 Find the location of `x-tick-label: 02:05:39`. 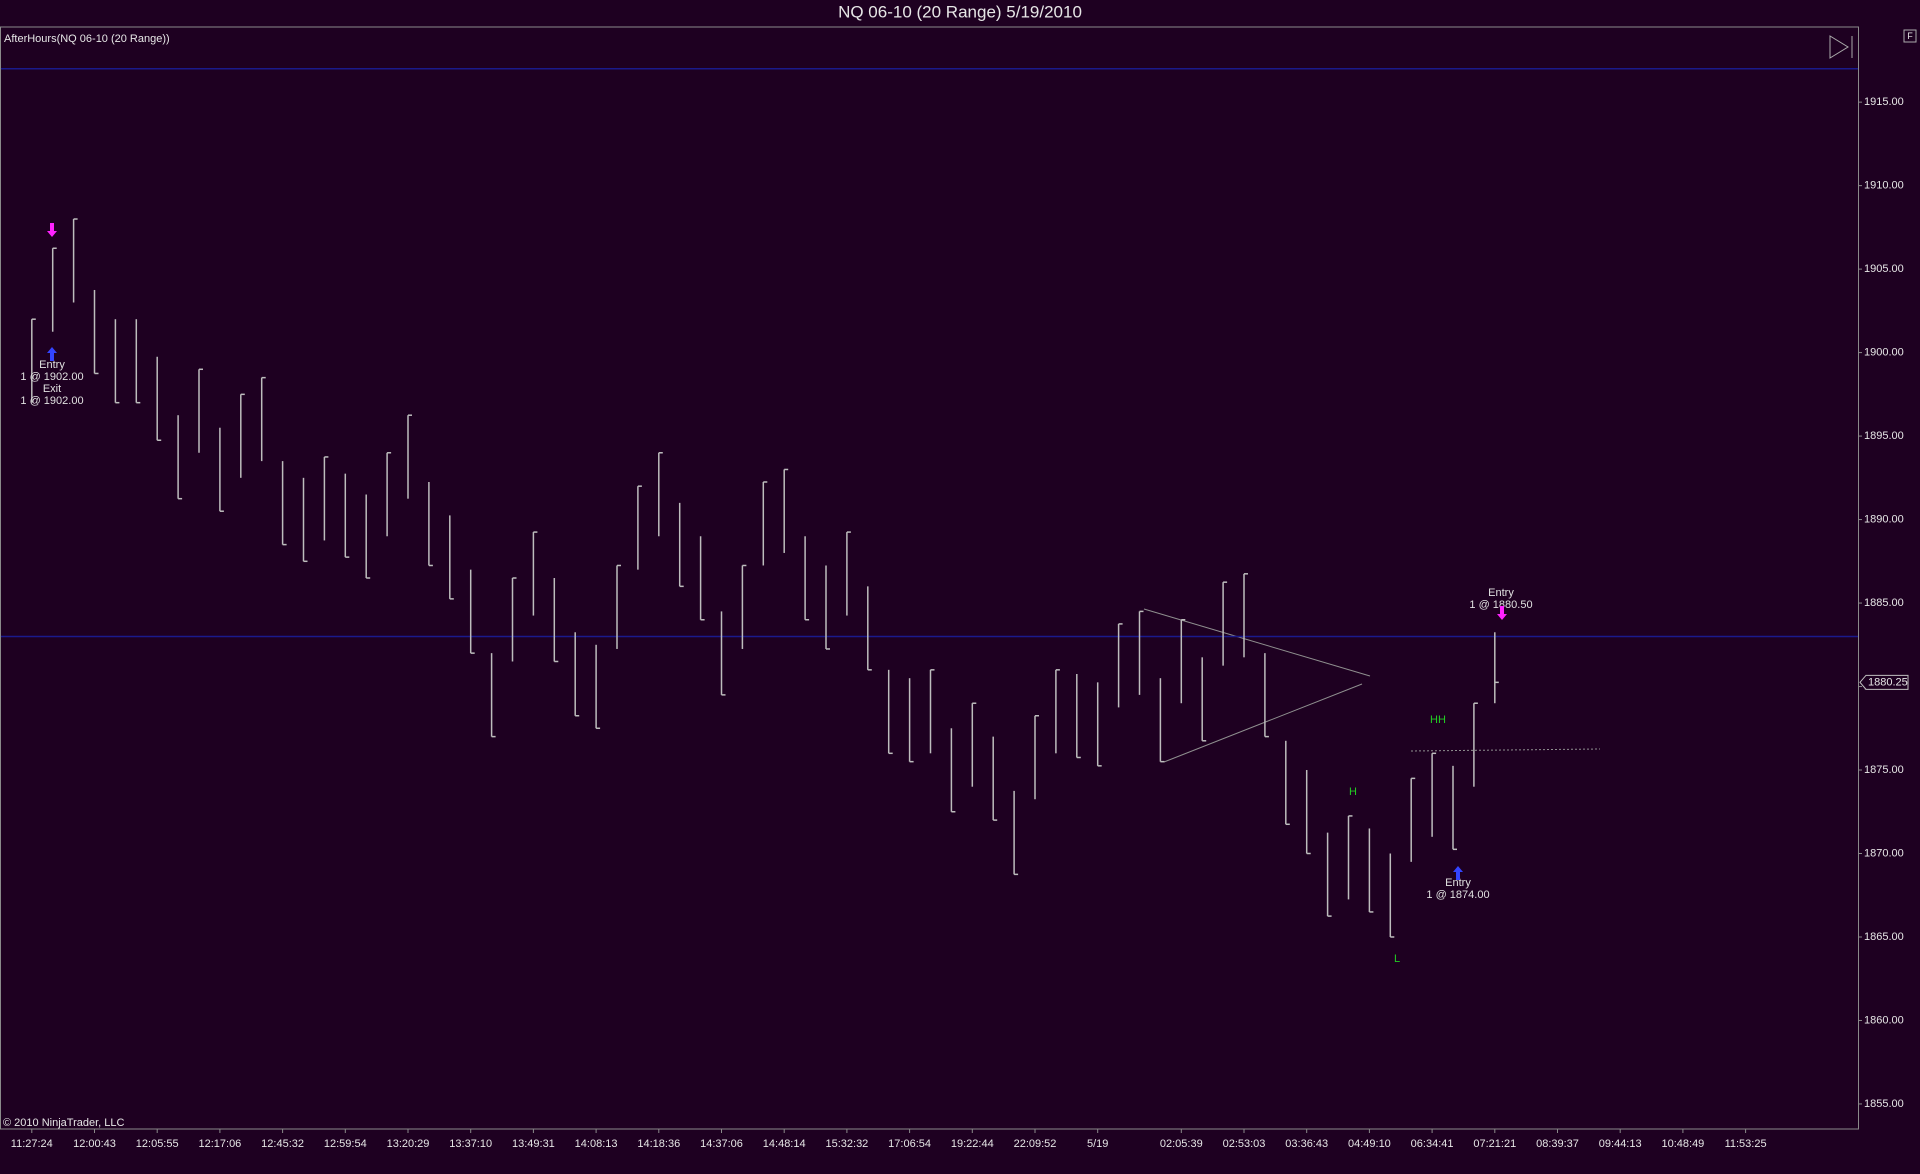

x-tick-label: 02:05:39 is located at coordinates (1181, 1144).